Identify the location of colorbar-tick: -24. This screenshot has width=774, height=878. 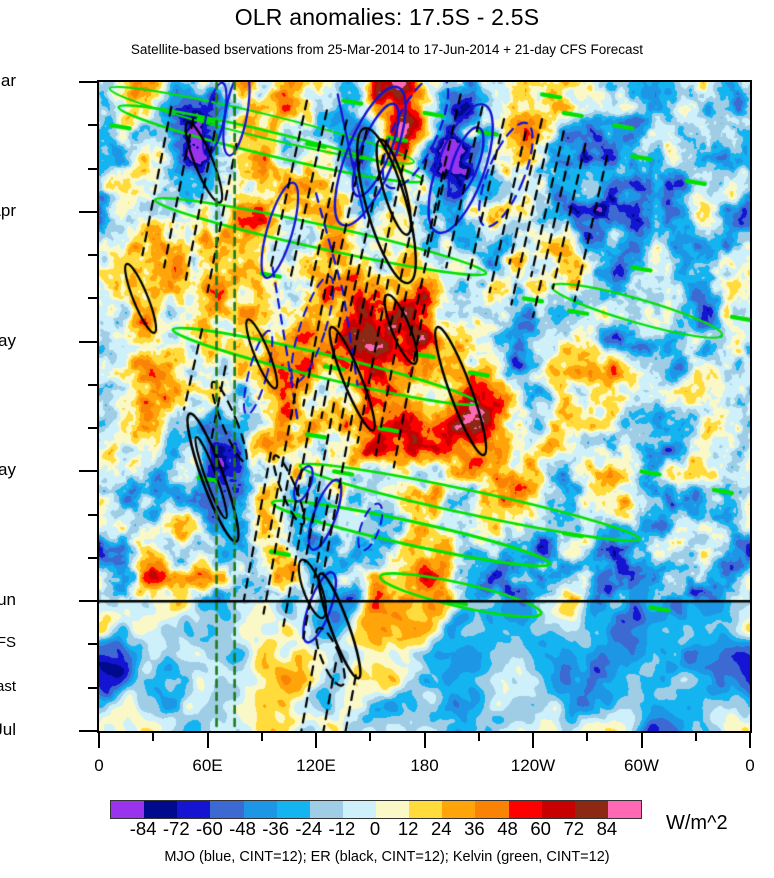
(309, 828).